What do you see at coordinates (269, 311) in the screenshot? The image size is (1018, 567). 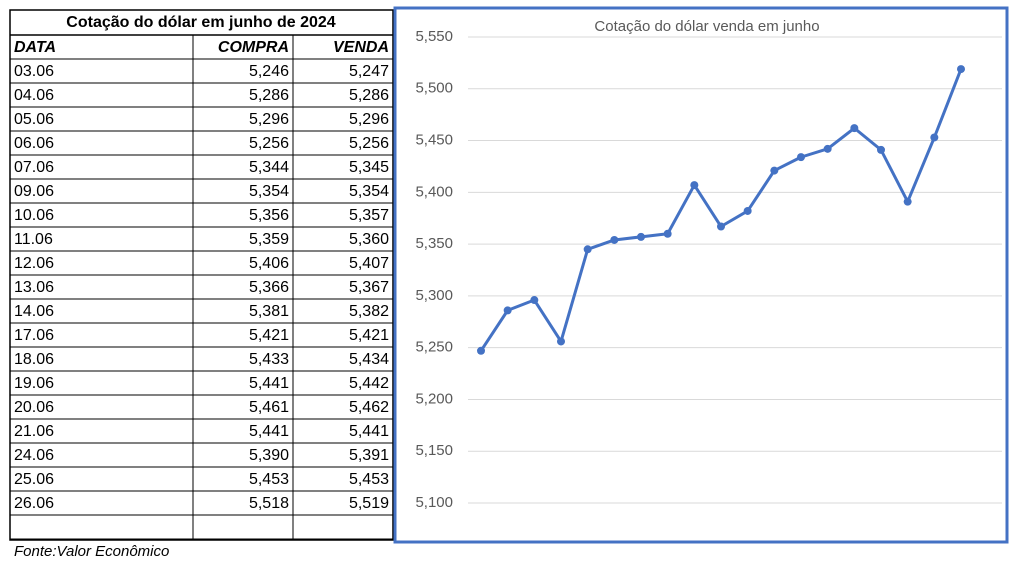 I see `table-cell-text: 5,381` at bounding box center [269, 311].